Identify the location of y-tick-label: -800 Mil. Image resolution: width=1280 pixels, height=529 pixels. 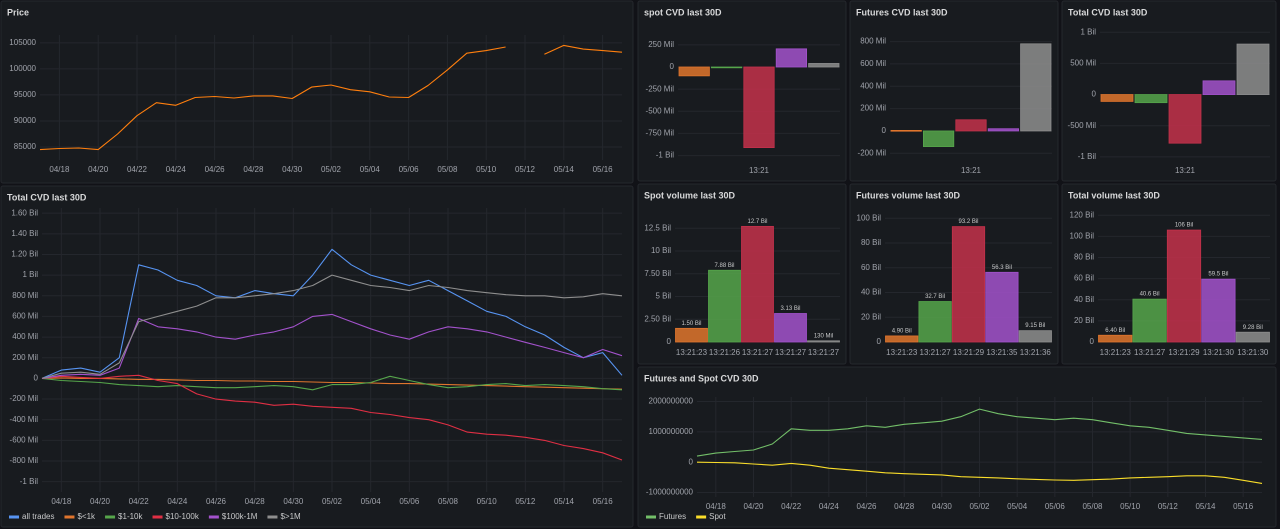
(24, 460).